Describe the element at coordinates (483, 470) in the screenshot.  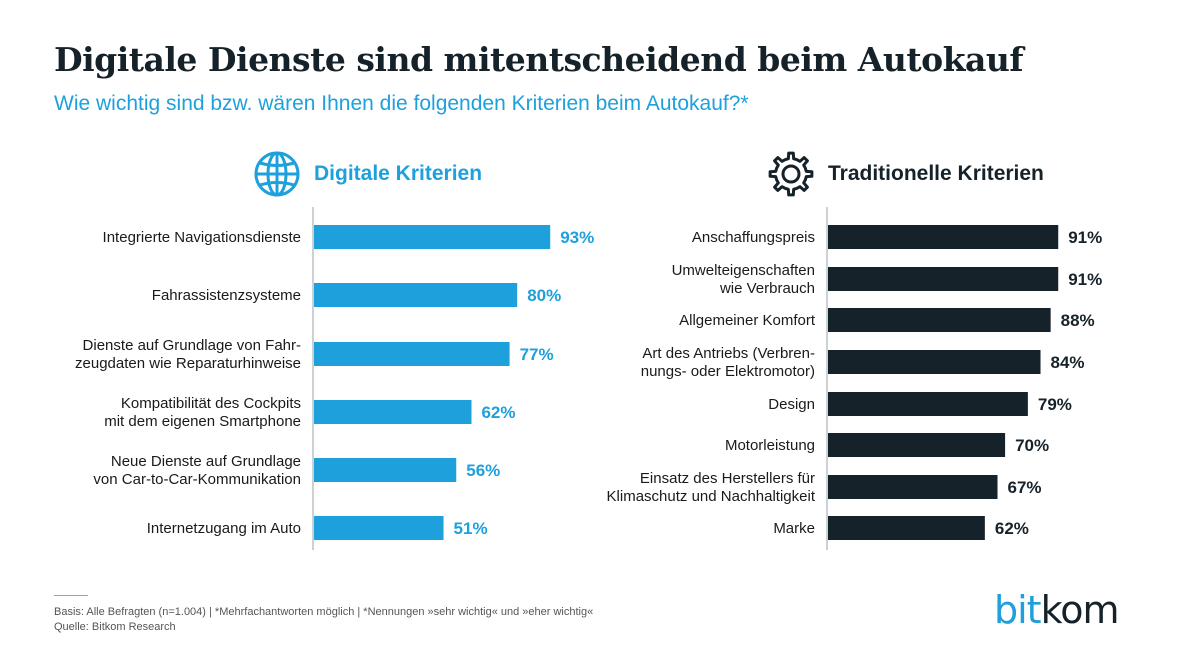
I see `digital-value-label: 56%` at that location.